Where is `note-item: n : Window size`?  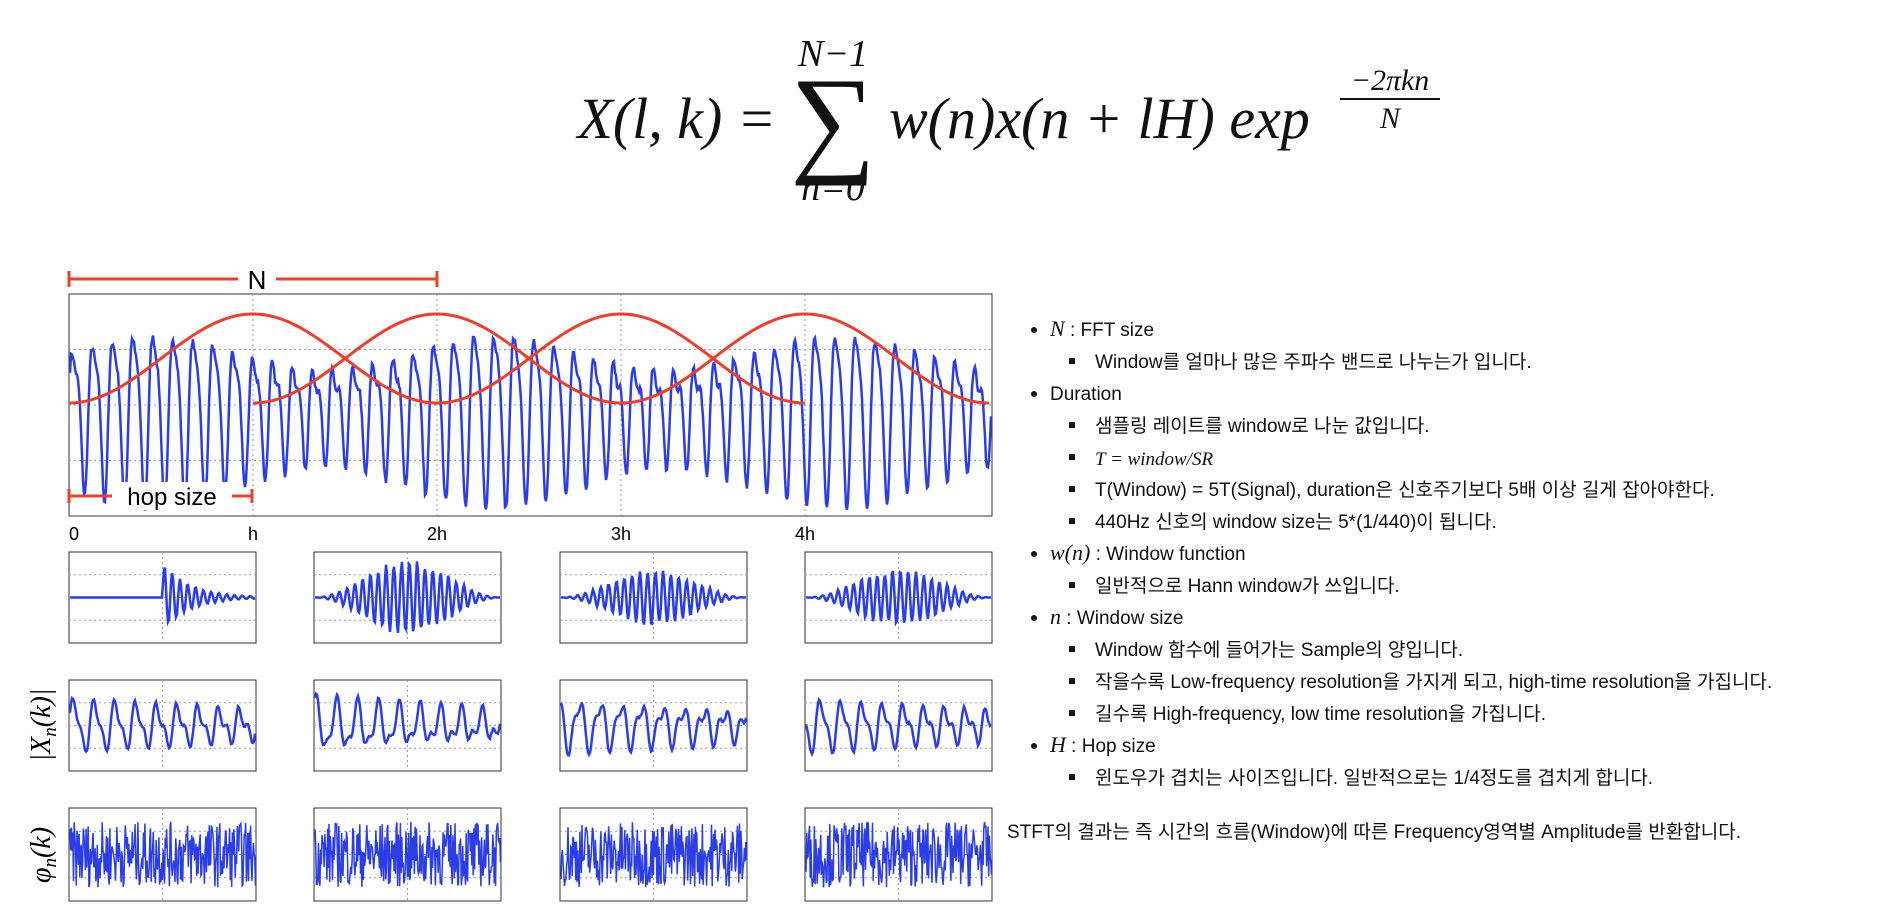
note-item: n : Window size is located at coordinates (1116, 616).